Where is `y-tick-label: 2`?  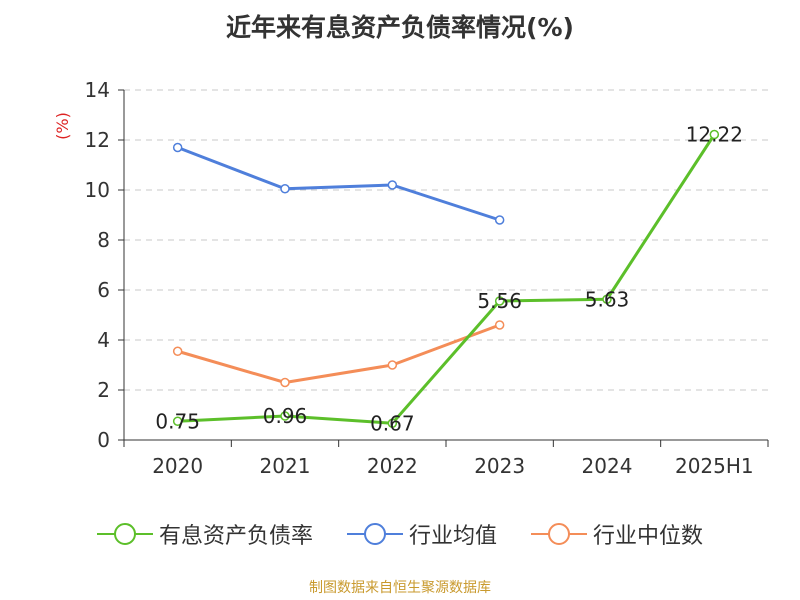 y-tick-label: 2 is located at coordinates (103, 390).